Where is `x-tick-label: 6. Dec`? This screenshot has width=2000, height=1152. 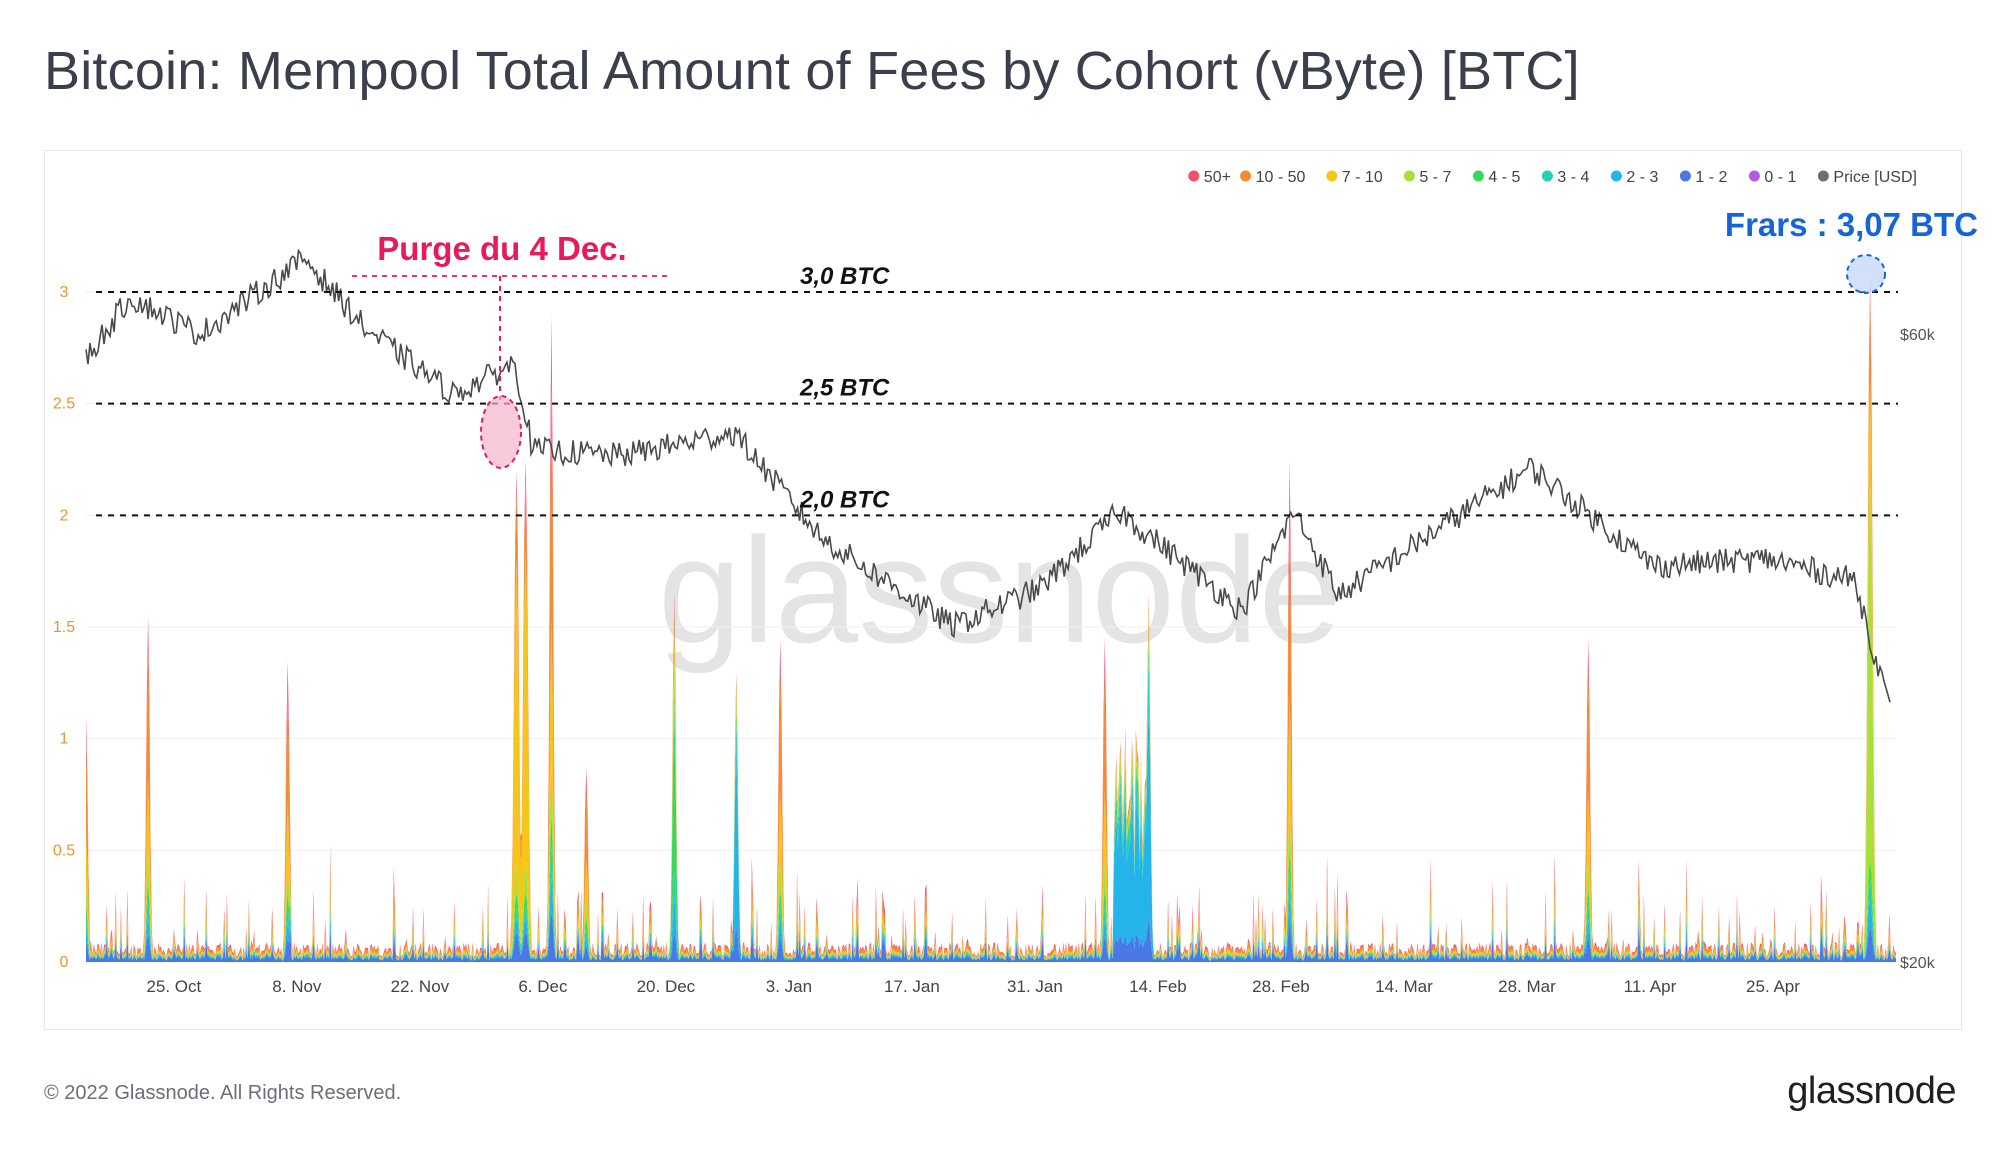 x-tick-label: 6. Dec is located at coordinates (543, 986).